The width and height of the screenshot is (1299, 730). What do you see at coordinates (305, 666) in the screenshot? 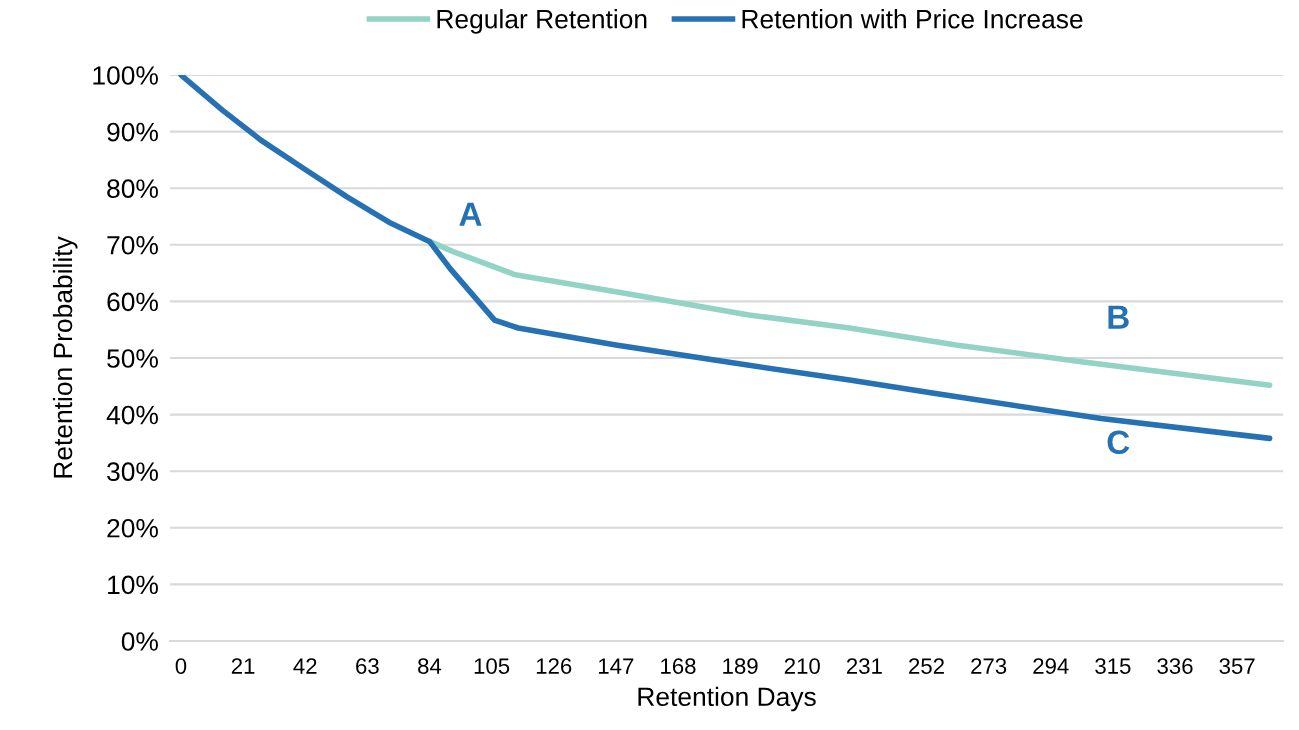
I see `x-tick-label: 42` at bounding box center [305, 666].